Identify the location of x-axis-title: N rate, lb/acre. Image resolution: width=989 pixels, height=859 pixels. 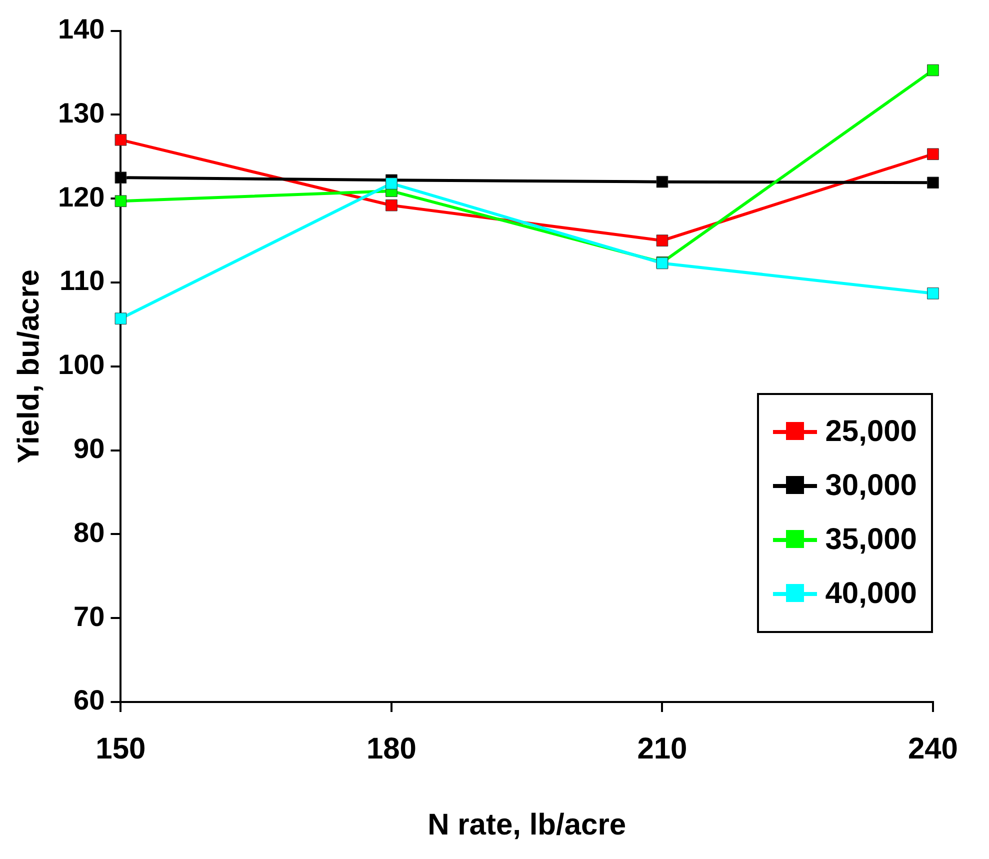
(527, 825).